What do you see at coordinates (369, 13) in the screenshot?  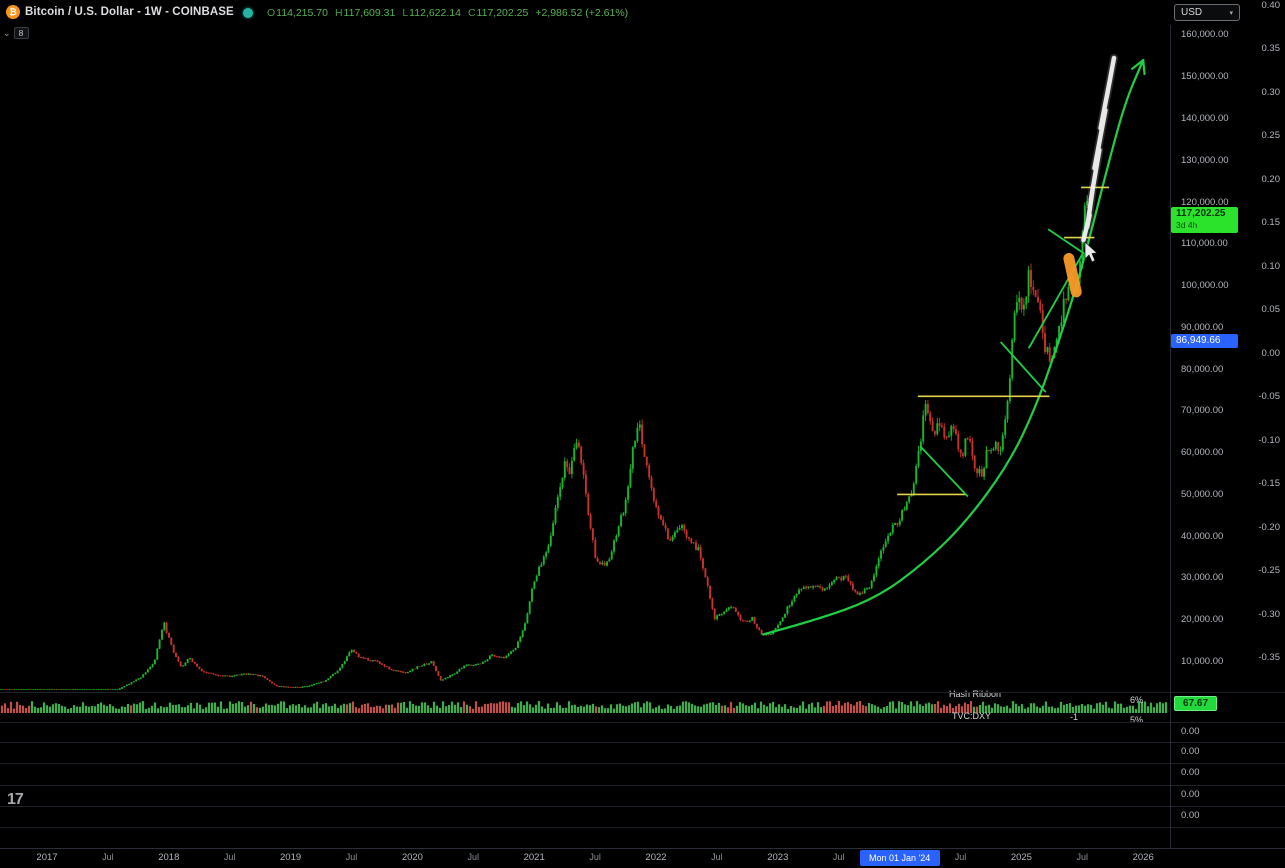 I see `high-value: 117,609.31` at bounding box center [369, 13].